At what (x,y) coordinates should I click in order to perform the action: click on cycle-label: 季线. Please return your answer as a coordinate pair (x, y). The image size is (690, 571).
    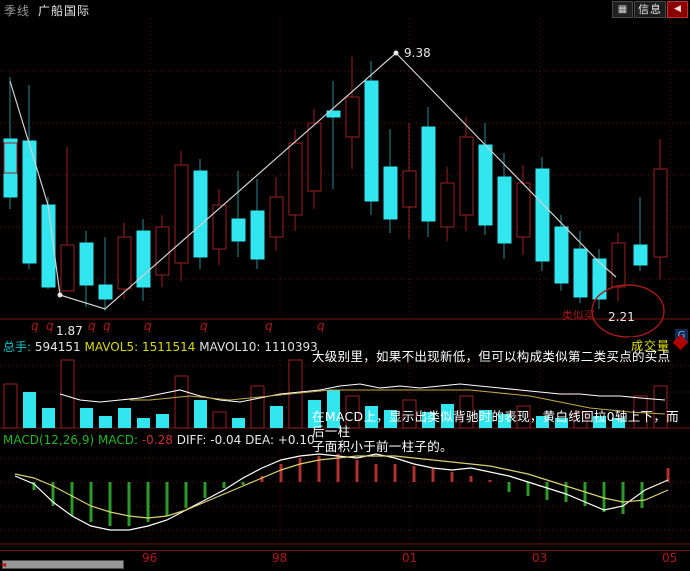
    Looking at the image, I should click on (17, 11).